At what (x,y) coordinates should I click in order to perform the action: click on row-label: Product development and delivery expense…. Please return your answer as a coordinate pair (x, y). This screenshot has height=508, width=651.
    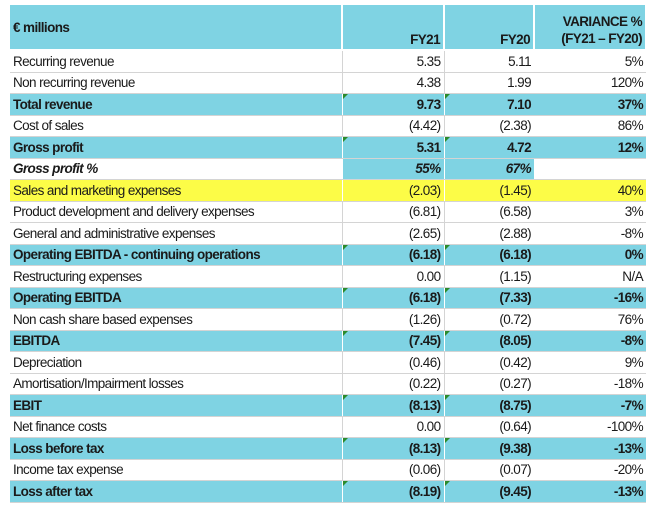
    Looking at the image, I should click on (176, 212).